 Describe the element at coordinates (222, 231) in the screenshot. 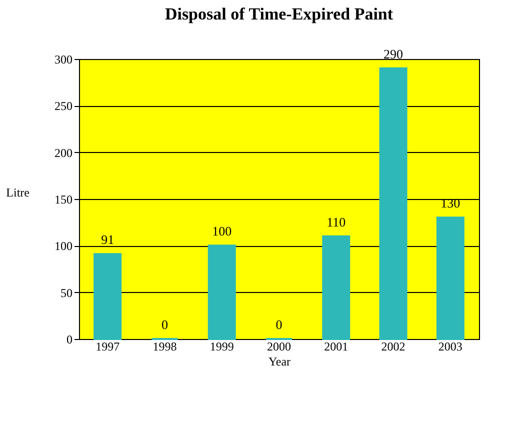

I see `data-label: 100` at that location.